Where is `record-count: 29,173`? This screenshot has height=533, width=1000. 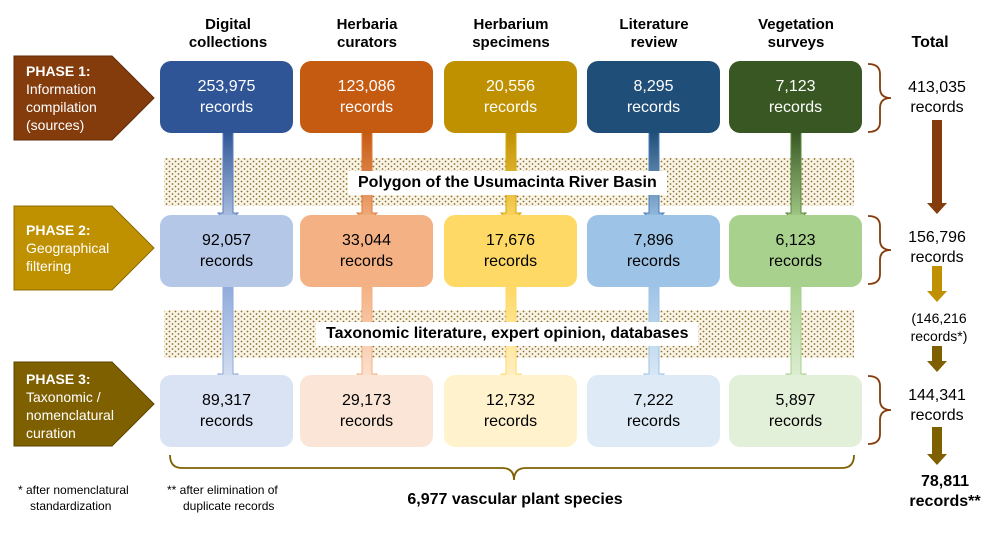 record-count: 29,173 is located at coordinates (366, 400).